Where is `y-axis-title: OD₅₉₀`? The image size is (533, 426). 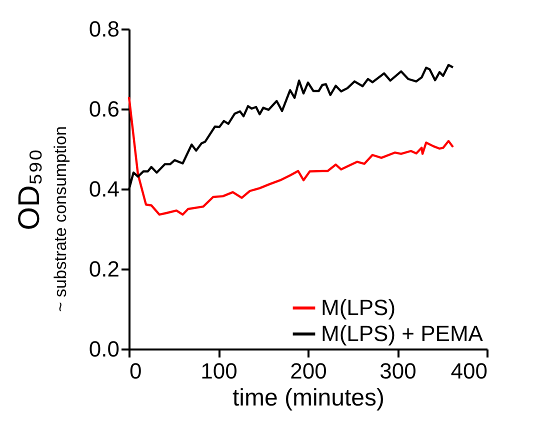
y-axis-title: OD₅₉₀ is located at coordinates (29, 189).